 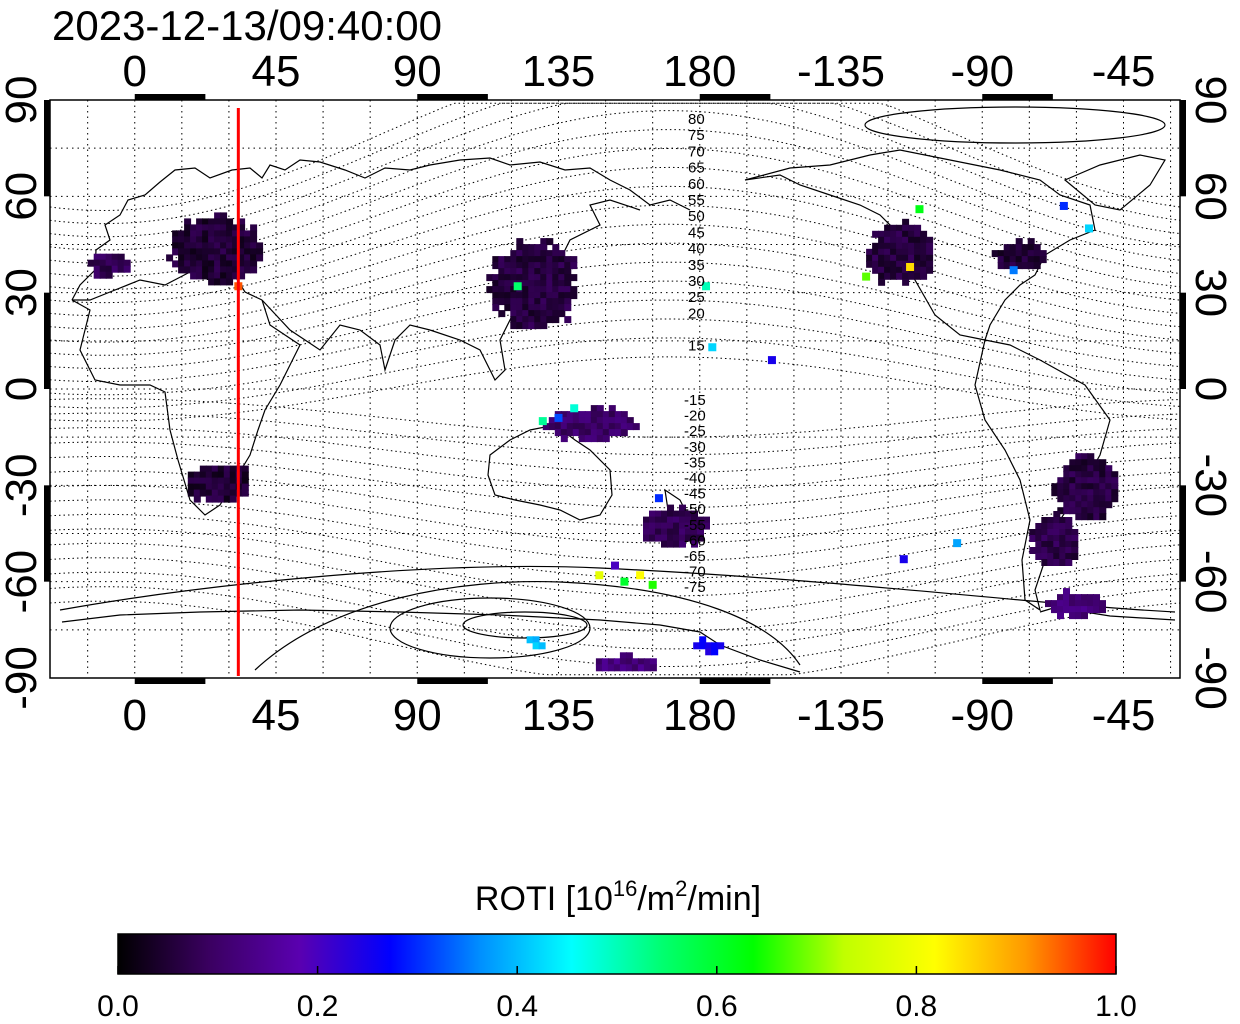 I want to click on latitude-tick-left: 0, so click(x=23, y=389).